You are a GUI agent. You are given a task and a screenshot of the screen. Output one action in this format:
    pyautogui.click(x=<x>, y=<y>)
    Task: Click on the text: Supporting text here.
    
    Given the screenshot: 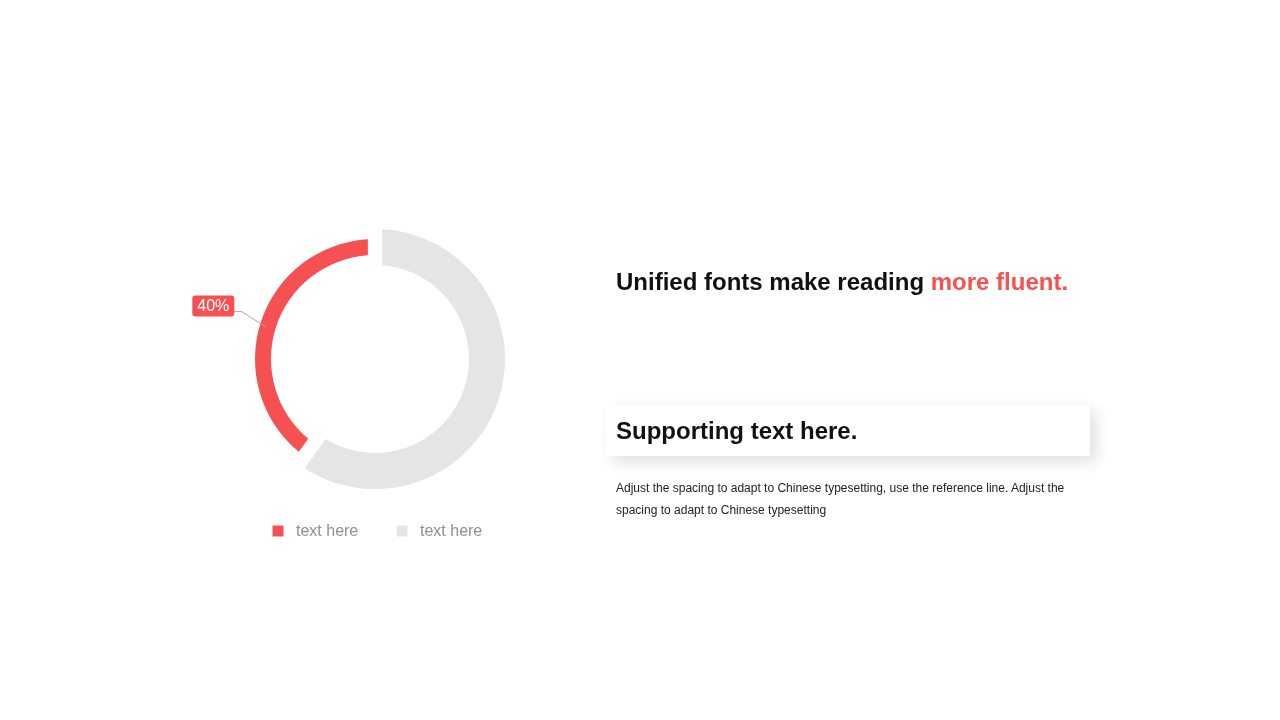 What is the action you would take?
    pyautogui.click(x=737, y=431)
    